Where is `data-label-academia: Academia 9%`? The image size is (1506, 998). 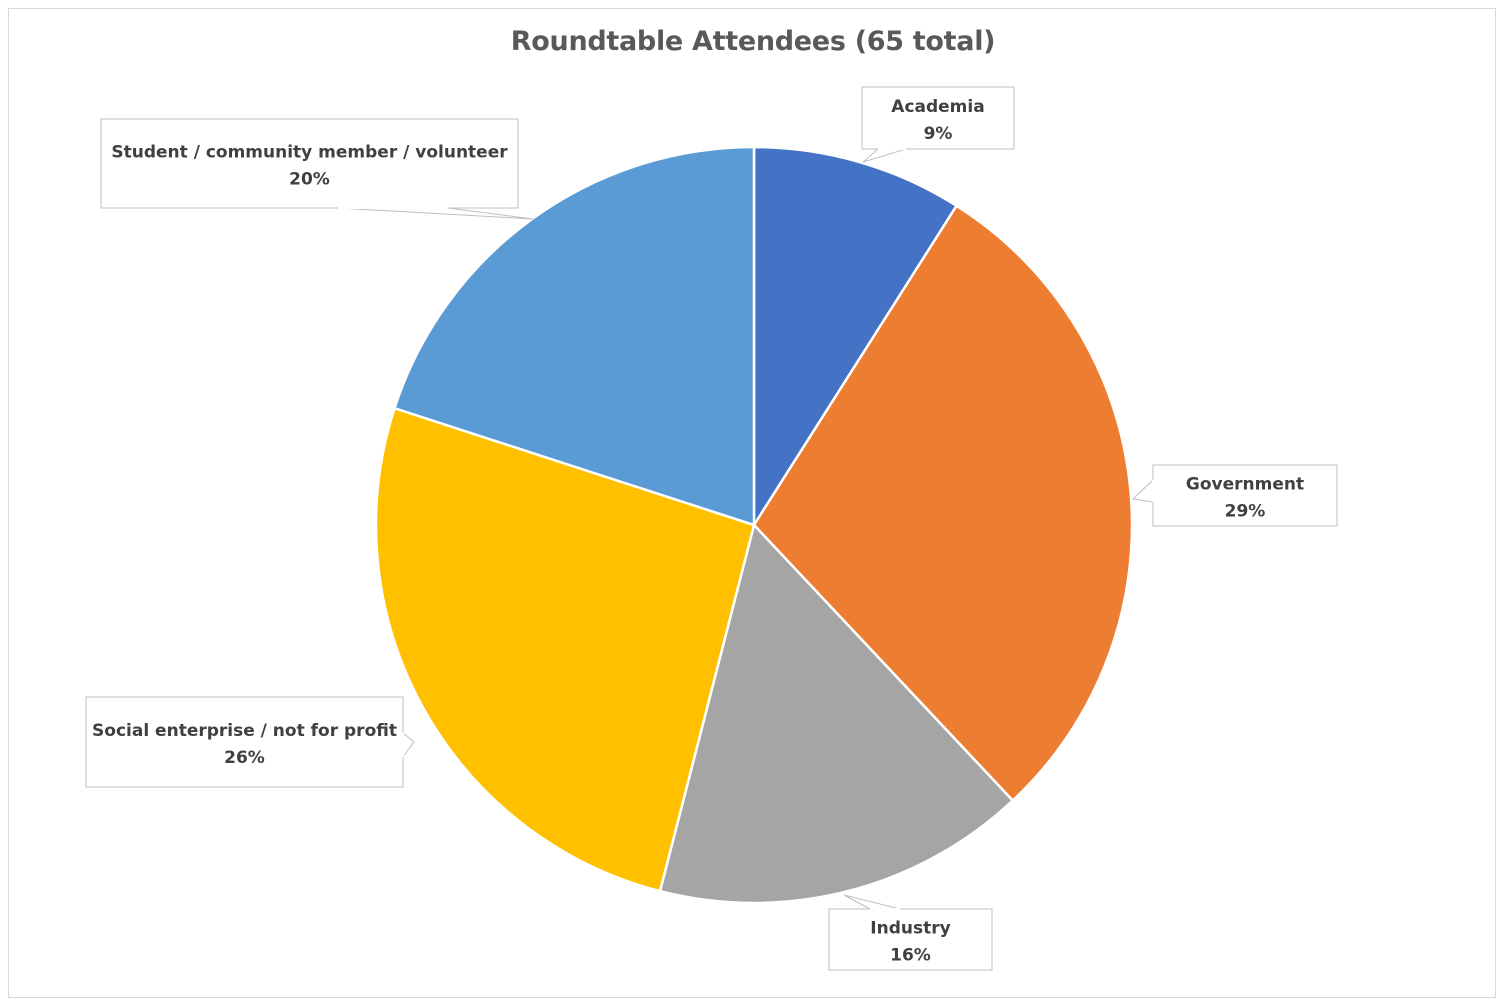 data-label-academia: Academia 9% is located at coordinates (938, 124).